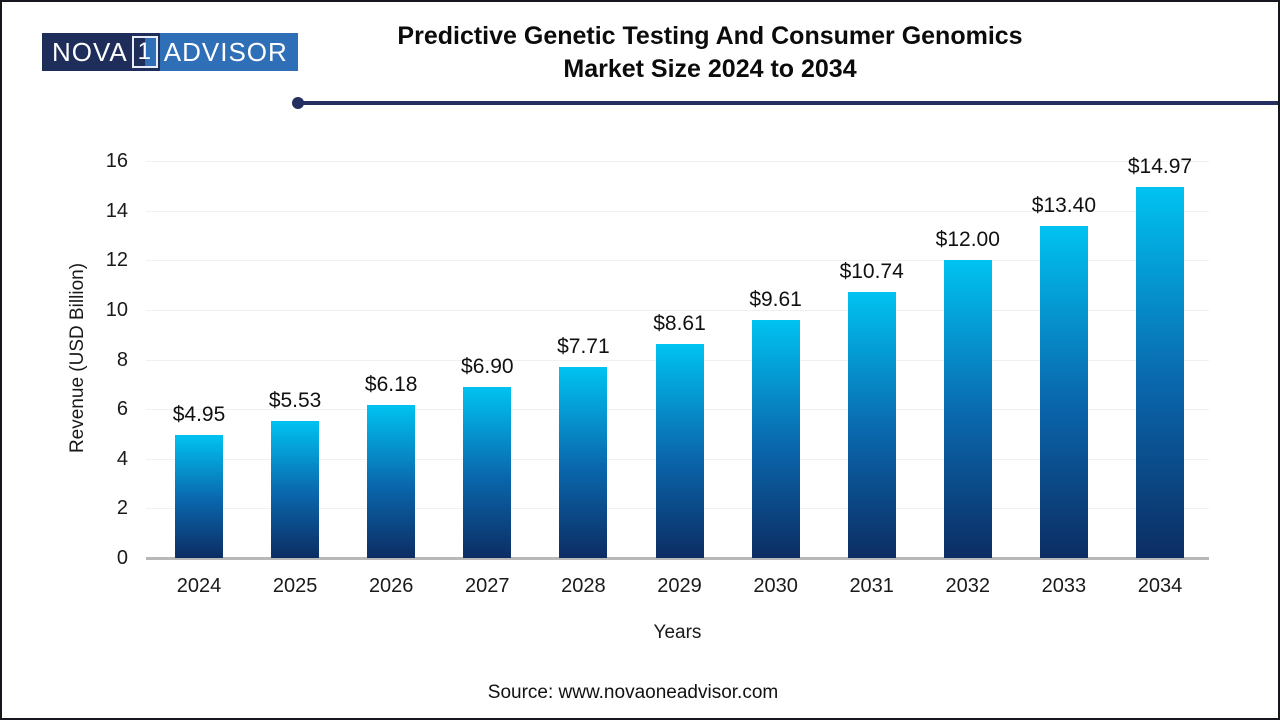 Image resolution: width=1280 pixels, height=720 pixels. Describe the element at coordinates (298, 103) in the screenshot. I see `title-underline-dot` at that location.